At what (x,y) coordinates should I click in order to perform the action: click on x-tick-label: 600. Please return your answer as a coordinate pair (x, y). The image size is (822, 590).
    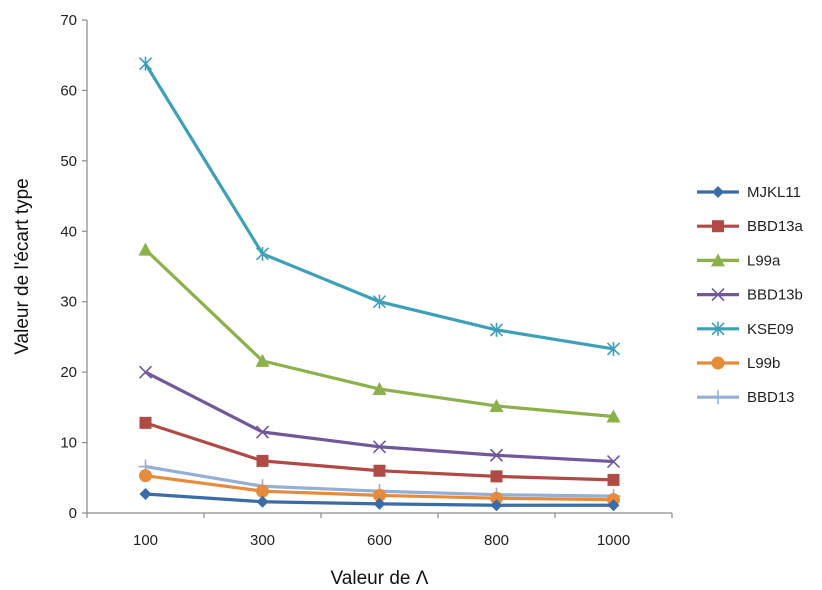
    Looking at the image, I should click on (379, 540).